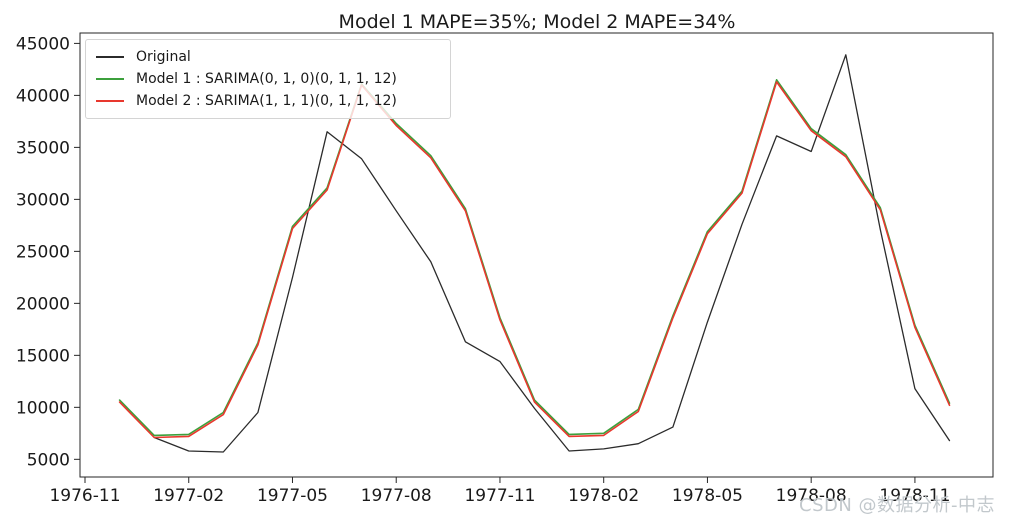 The width and height of the screenshot is (1016, 520). What do you see at coordinates (43, 304) in the screenshot?
I see `y-axis-tick-label: 20000` at bounding box center [43, 304].